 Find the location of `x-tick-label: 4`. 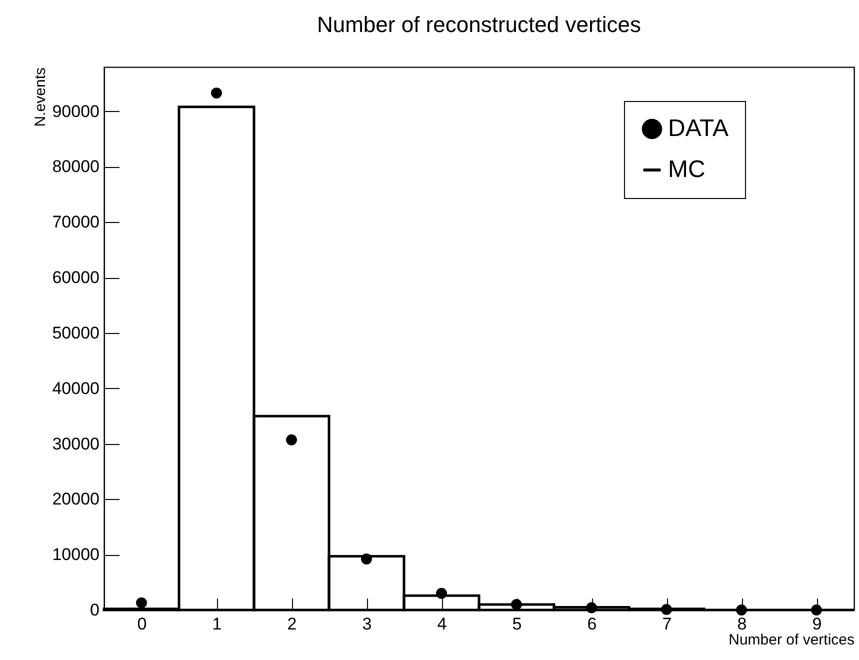

x-tick-label: 4 is located at coordinates (442, 624).